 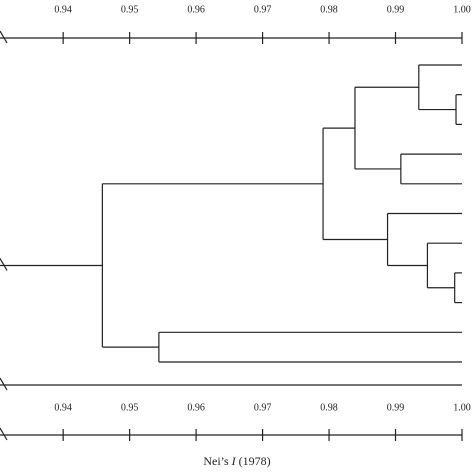 I want to click on x-axis-label-part: I, so click(x=234, y=461).